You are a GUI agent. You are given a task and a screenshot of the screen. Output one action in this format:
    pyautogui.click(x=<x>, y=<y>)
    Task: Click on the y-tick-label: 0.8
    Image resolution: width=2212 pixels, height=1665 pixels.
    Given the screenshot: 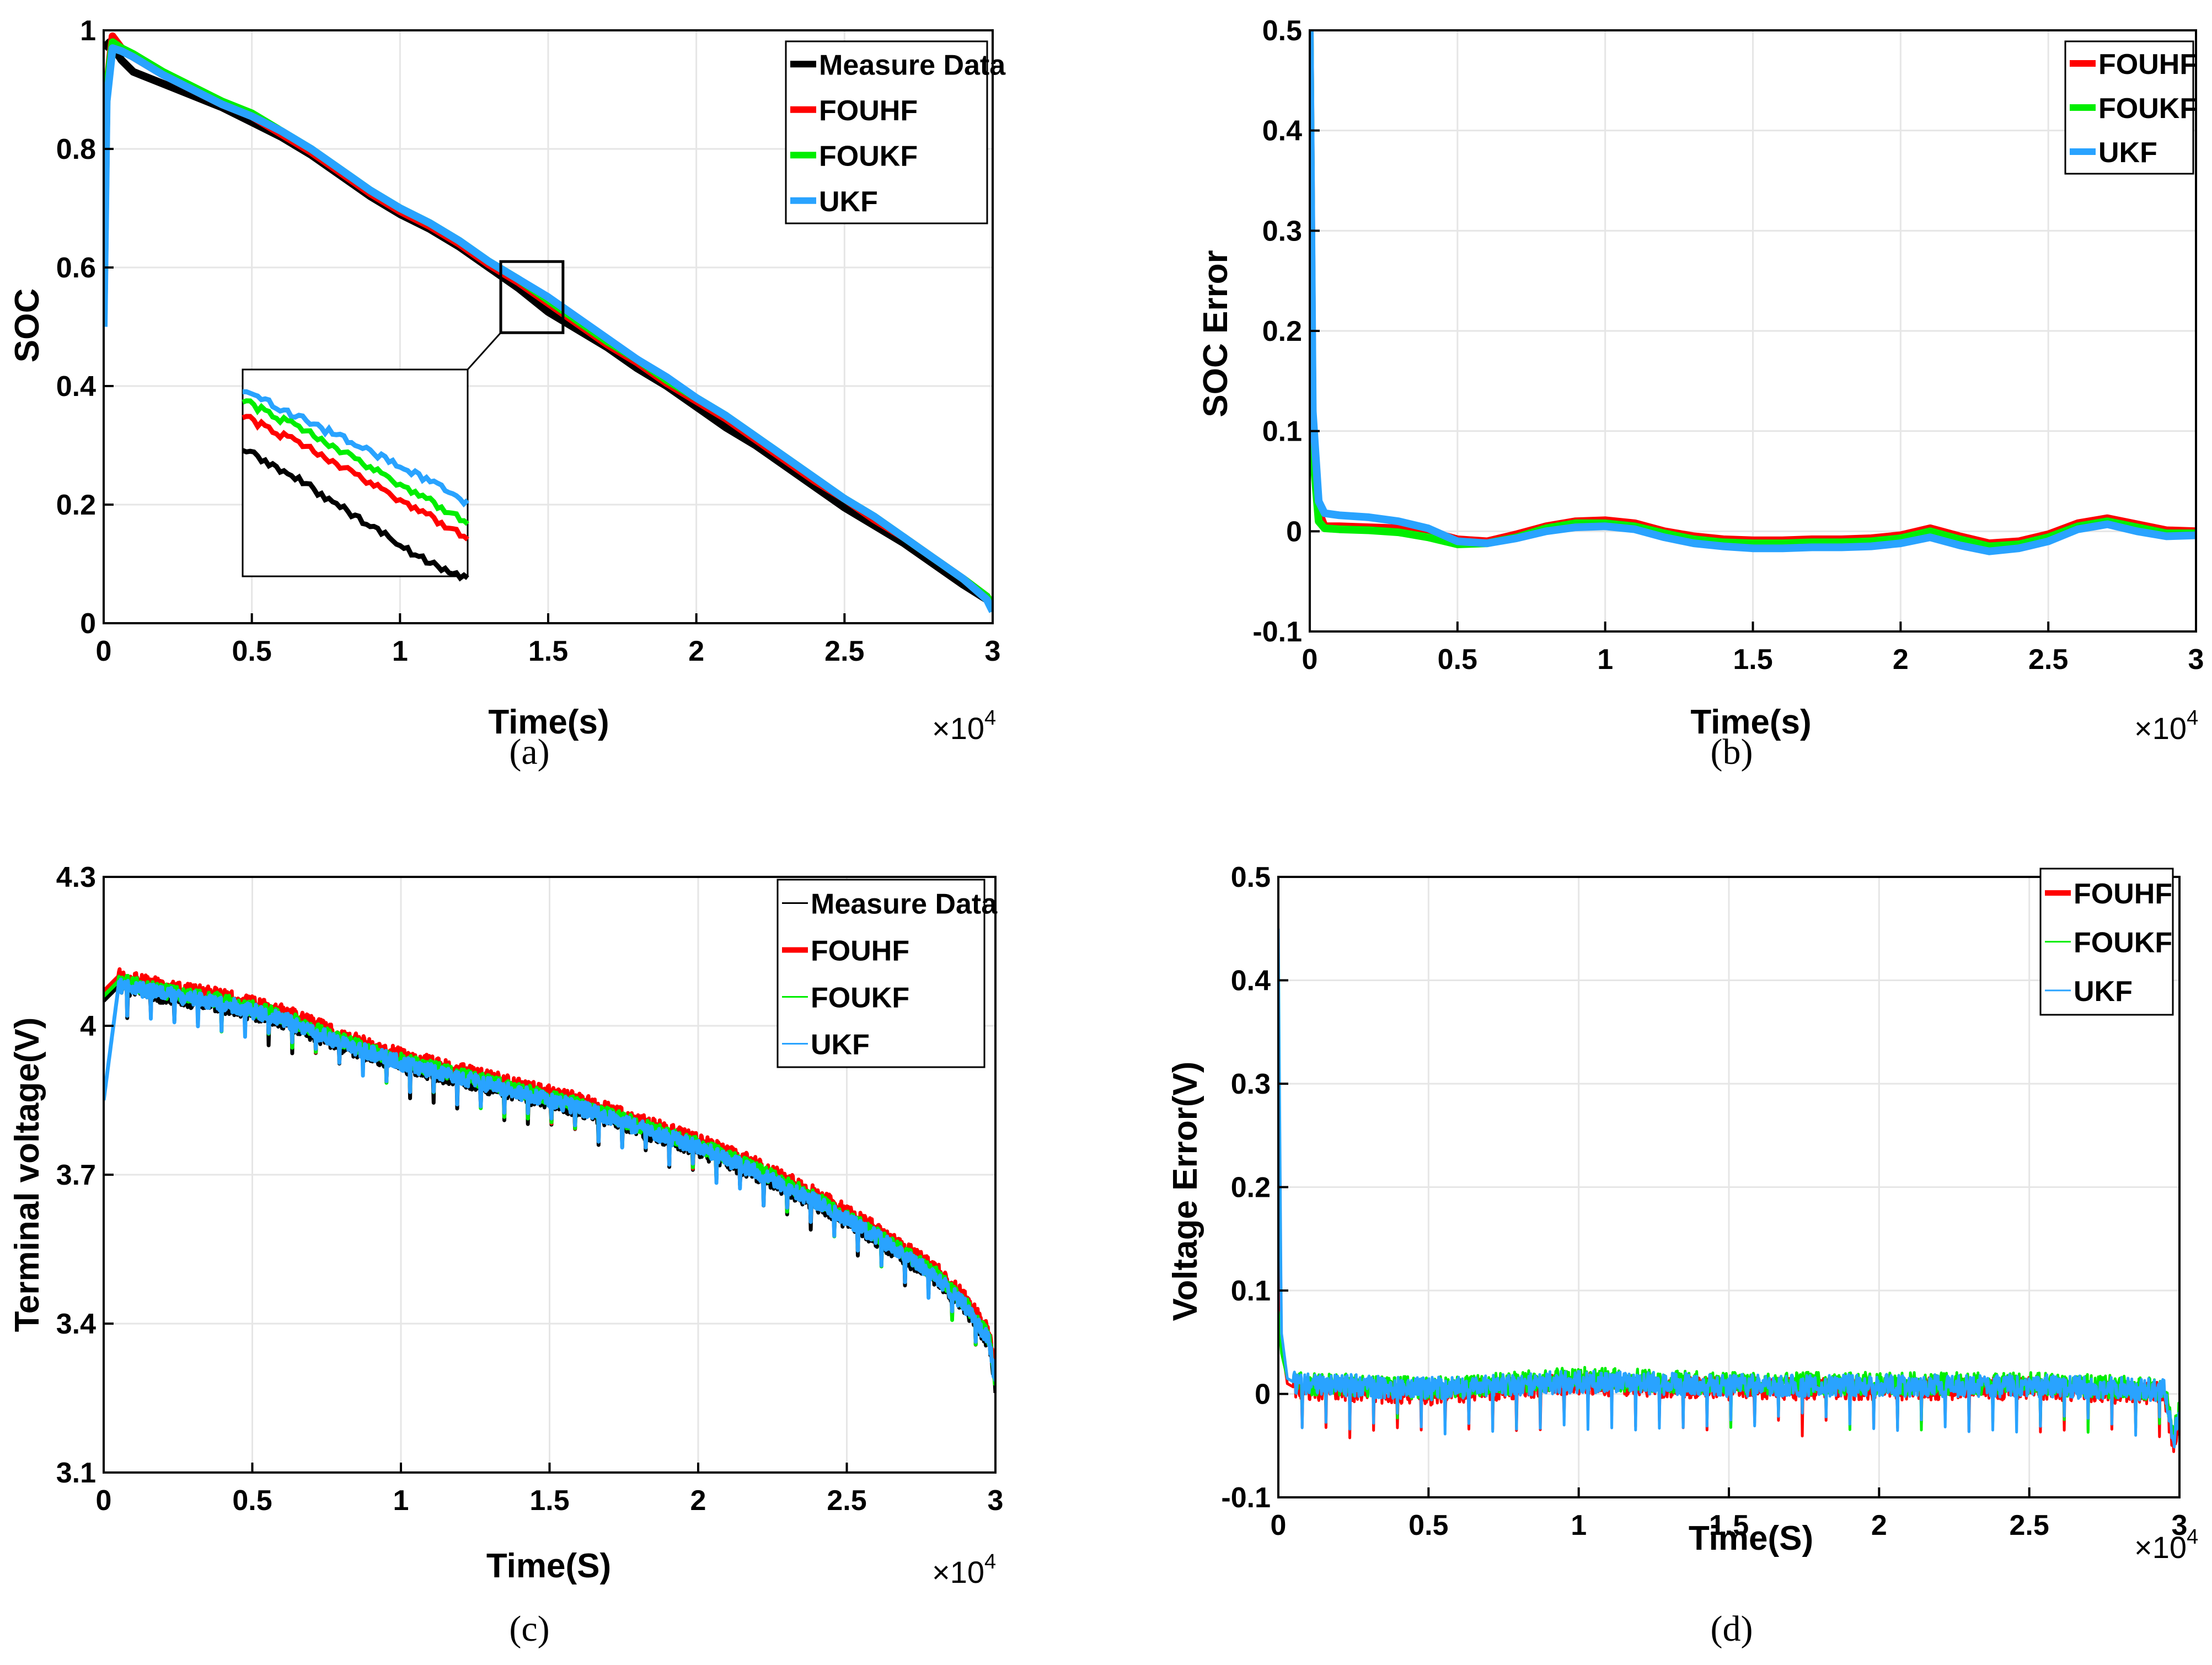 What is the action you would take?
    pyautogui.click(x=76, y=149)
    